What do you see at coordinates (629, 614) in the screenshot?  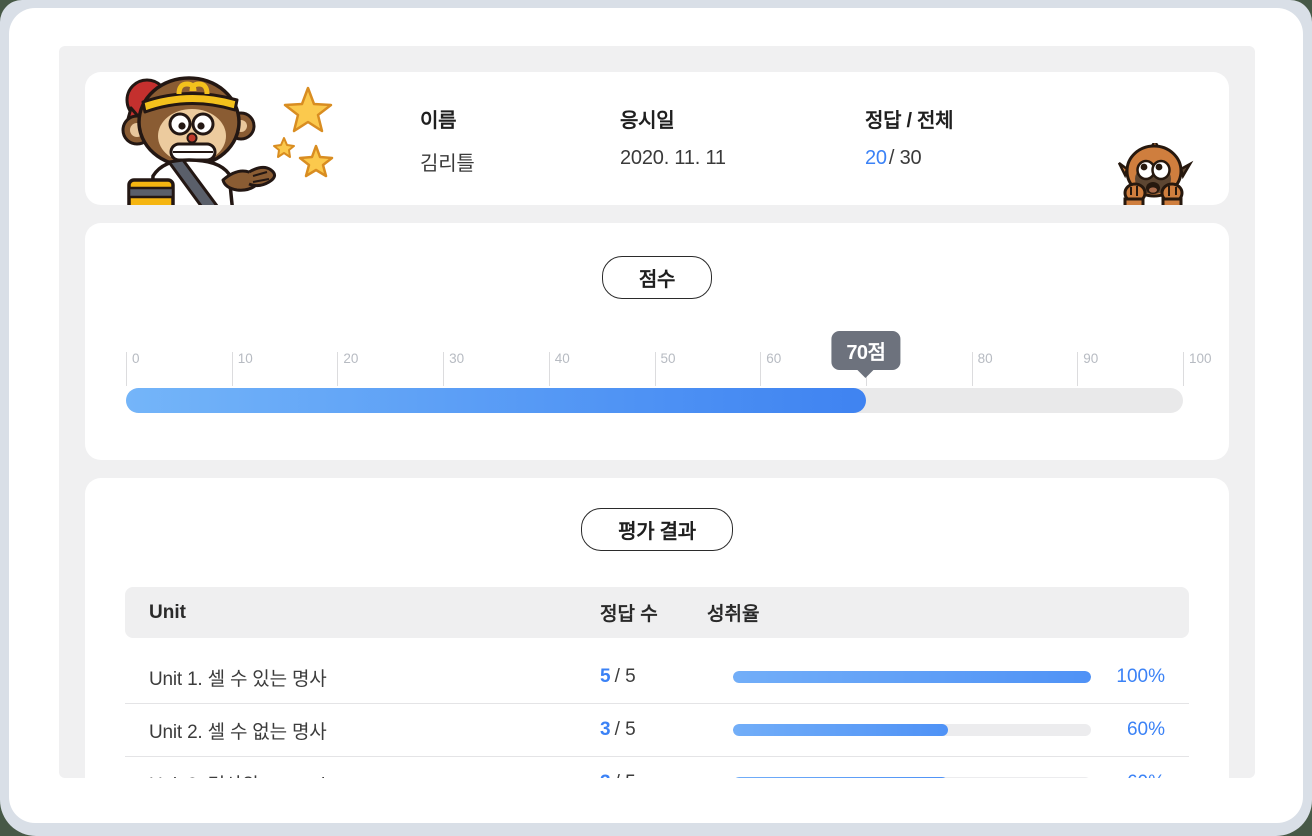 I see `column-header-correct: 정답 수` at bounding box center [629, 614].